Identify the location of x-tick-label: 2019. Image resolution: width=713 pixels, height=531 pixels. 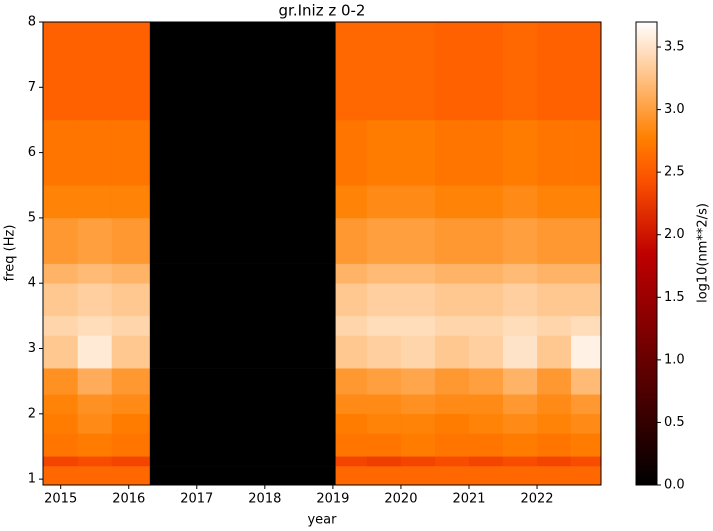
(332, 499).